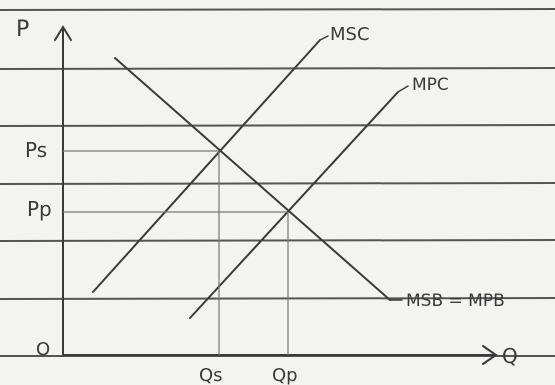 This screenshot has height=385, width=555. What do you see at coordinates (63, 33) in the screenshot?
I see `y-axis-arrow` at bounding box center [63, 33].